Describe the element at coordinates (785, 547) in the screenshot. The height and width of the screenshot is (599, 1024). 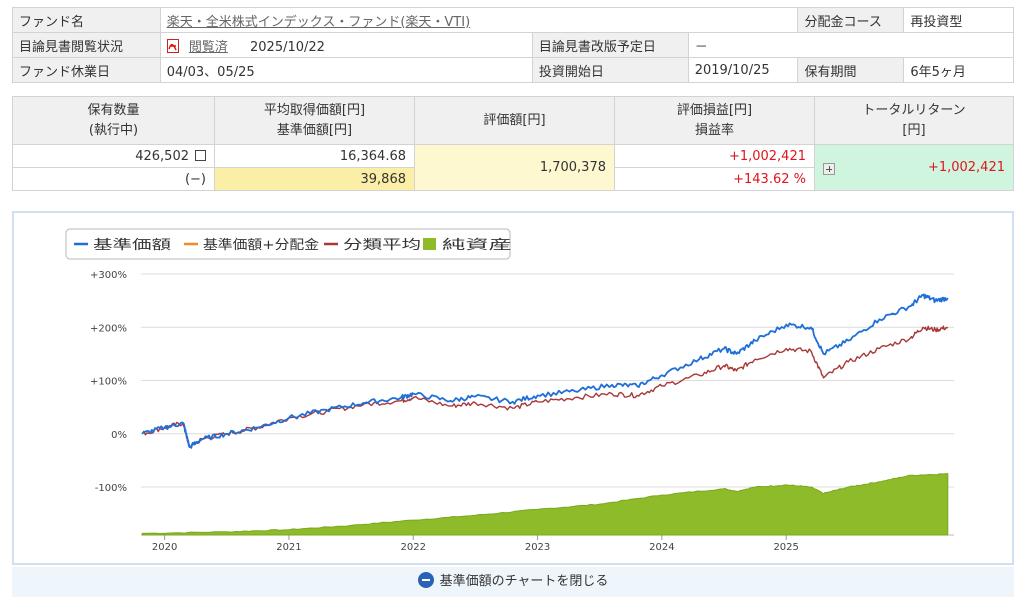
I see `x-tick-label: 2025` at that location.